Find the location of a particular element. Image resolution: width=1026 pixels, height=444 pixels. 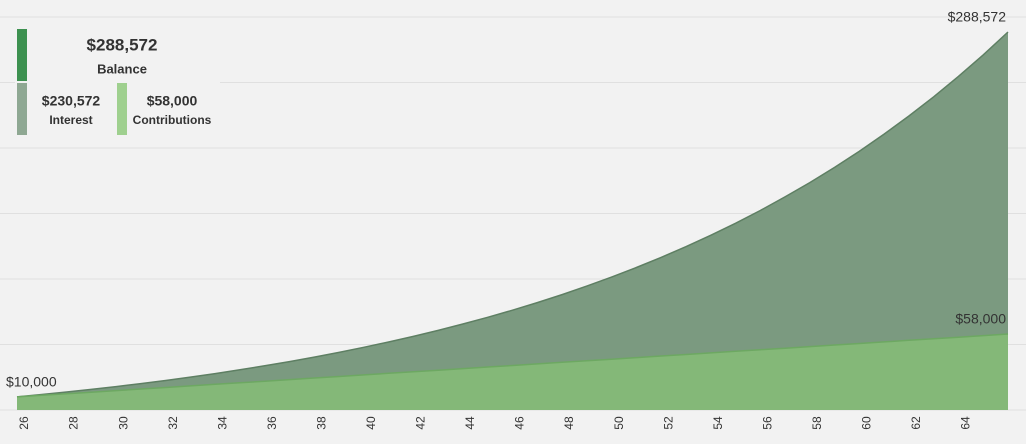

line is located at coordinates (512, 365).